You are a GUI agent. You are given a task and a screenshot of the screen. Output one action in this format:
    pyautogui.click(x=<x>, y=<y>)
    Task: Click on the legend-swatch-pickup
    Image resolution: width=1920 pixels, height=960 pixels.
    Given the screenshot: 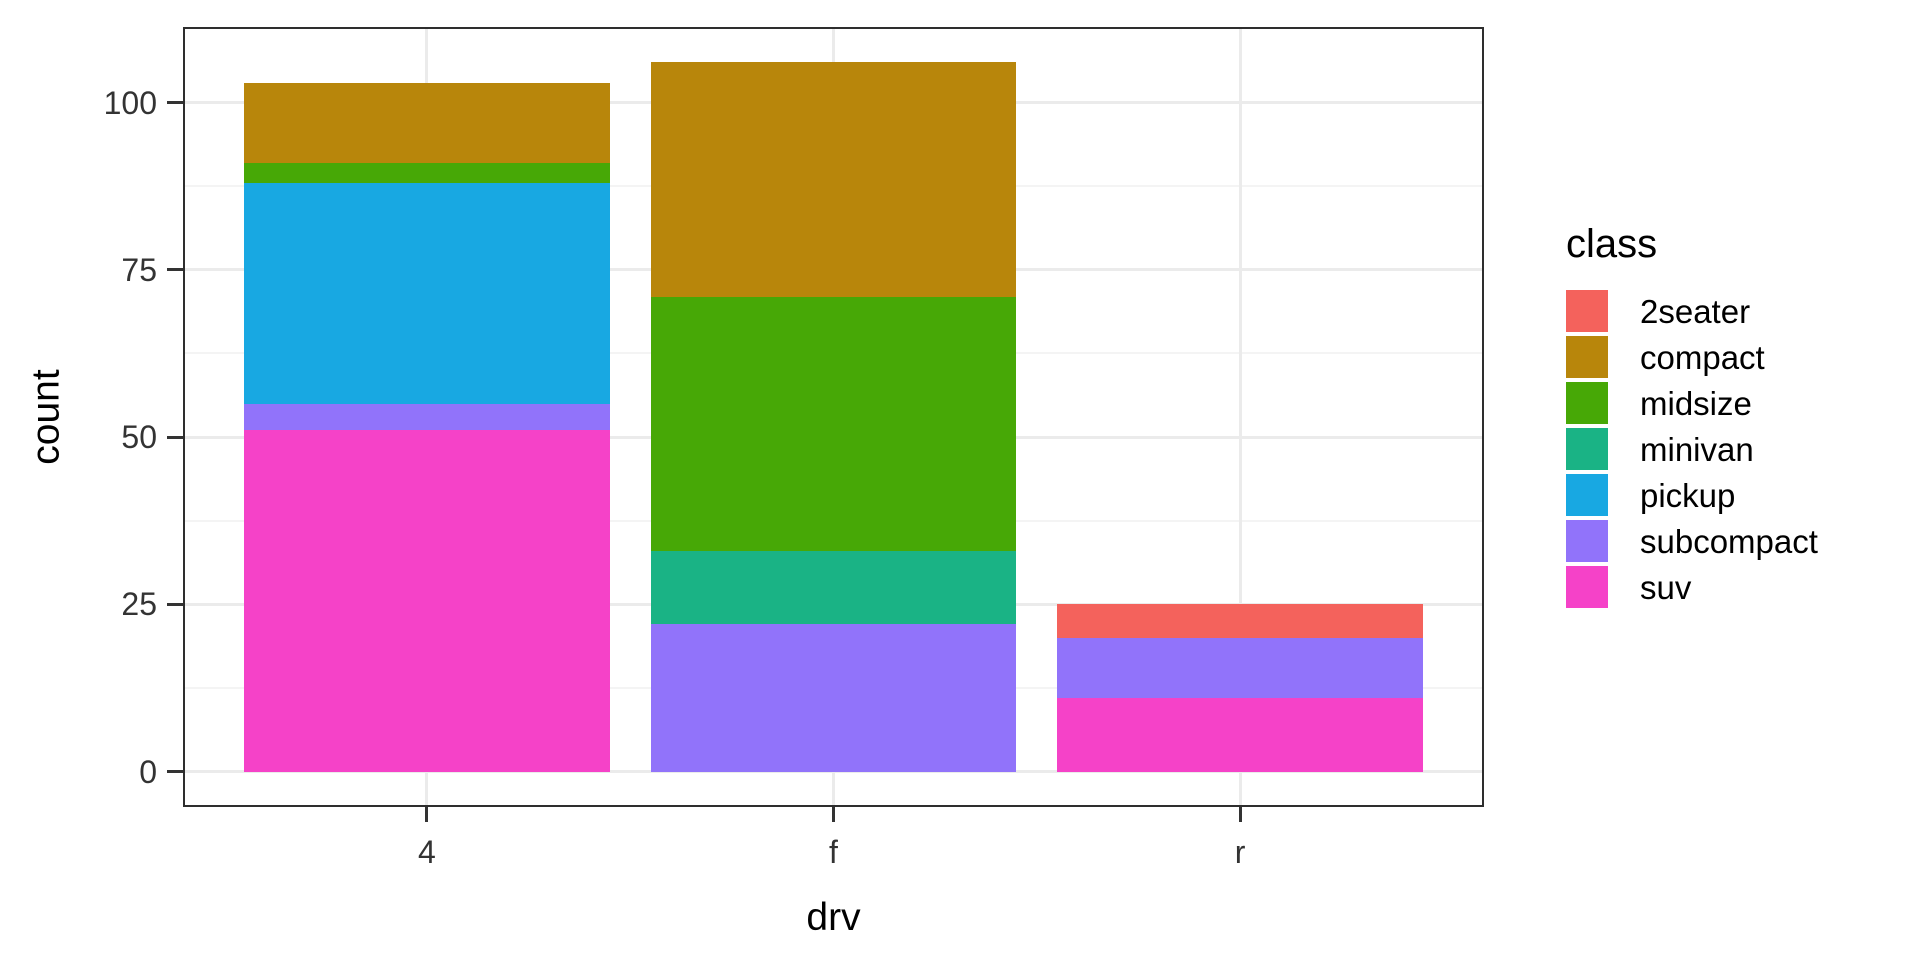 What is the action you would take?
    pyautogui.click(x=1587, y=495)
    